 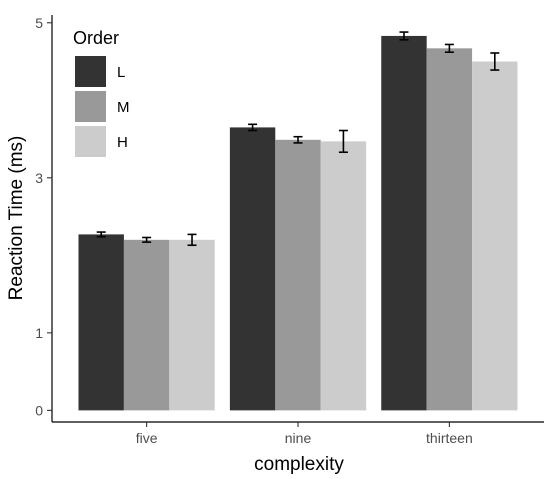 What do you see at coordinates (39, 178) in the screenshot?
I see `y-tick-label-3: 3` at bounding box center [39, 178].